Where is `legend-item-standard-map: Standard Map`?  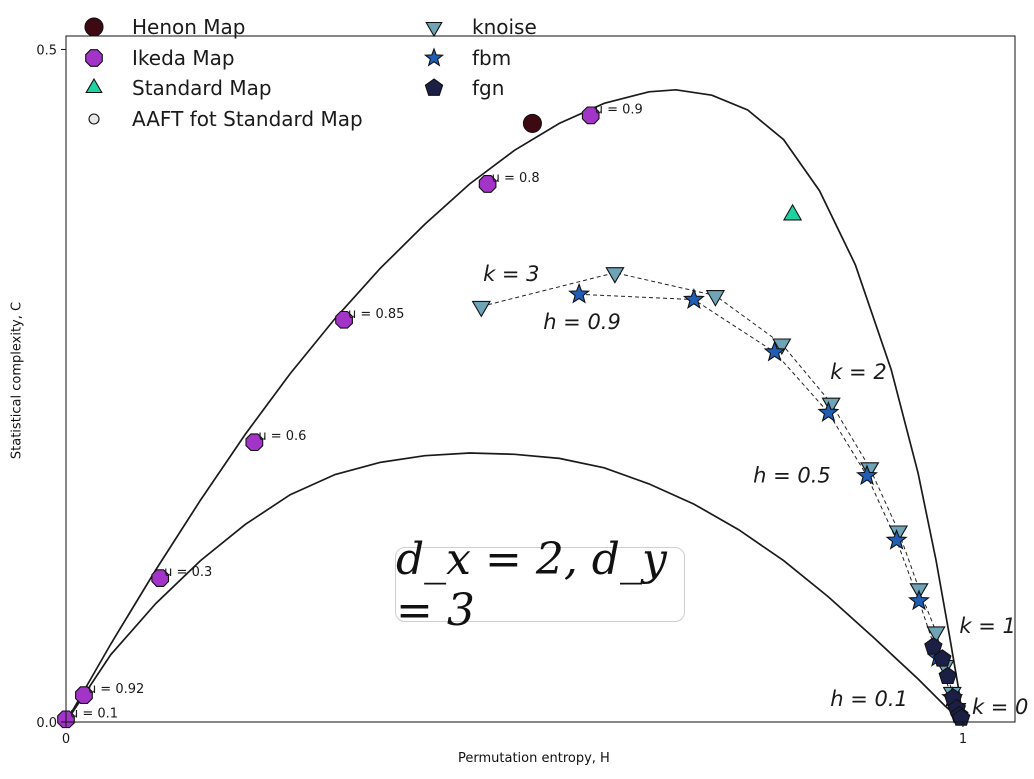 legend-item-standard-map: Standard Map is located at coordinates (176, 88).